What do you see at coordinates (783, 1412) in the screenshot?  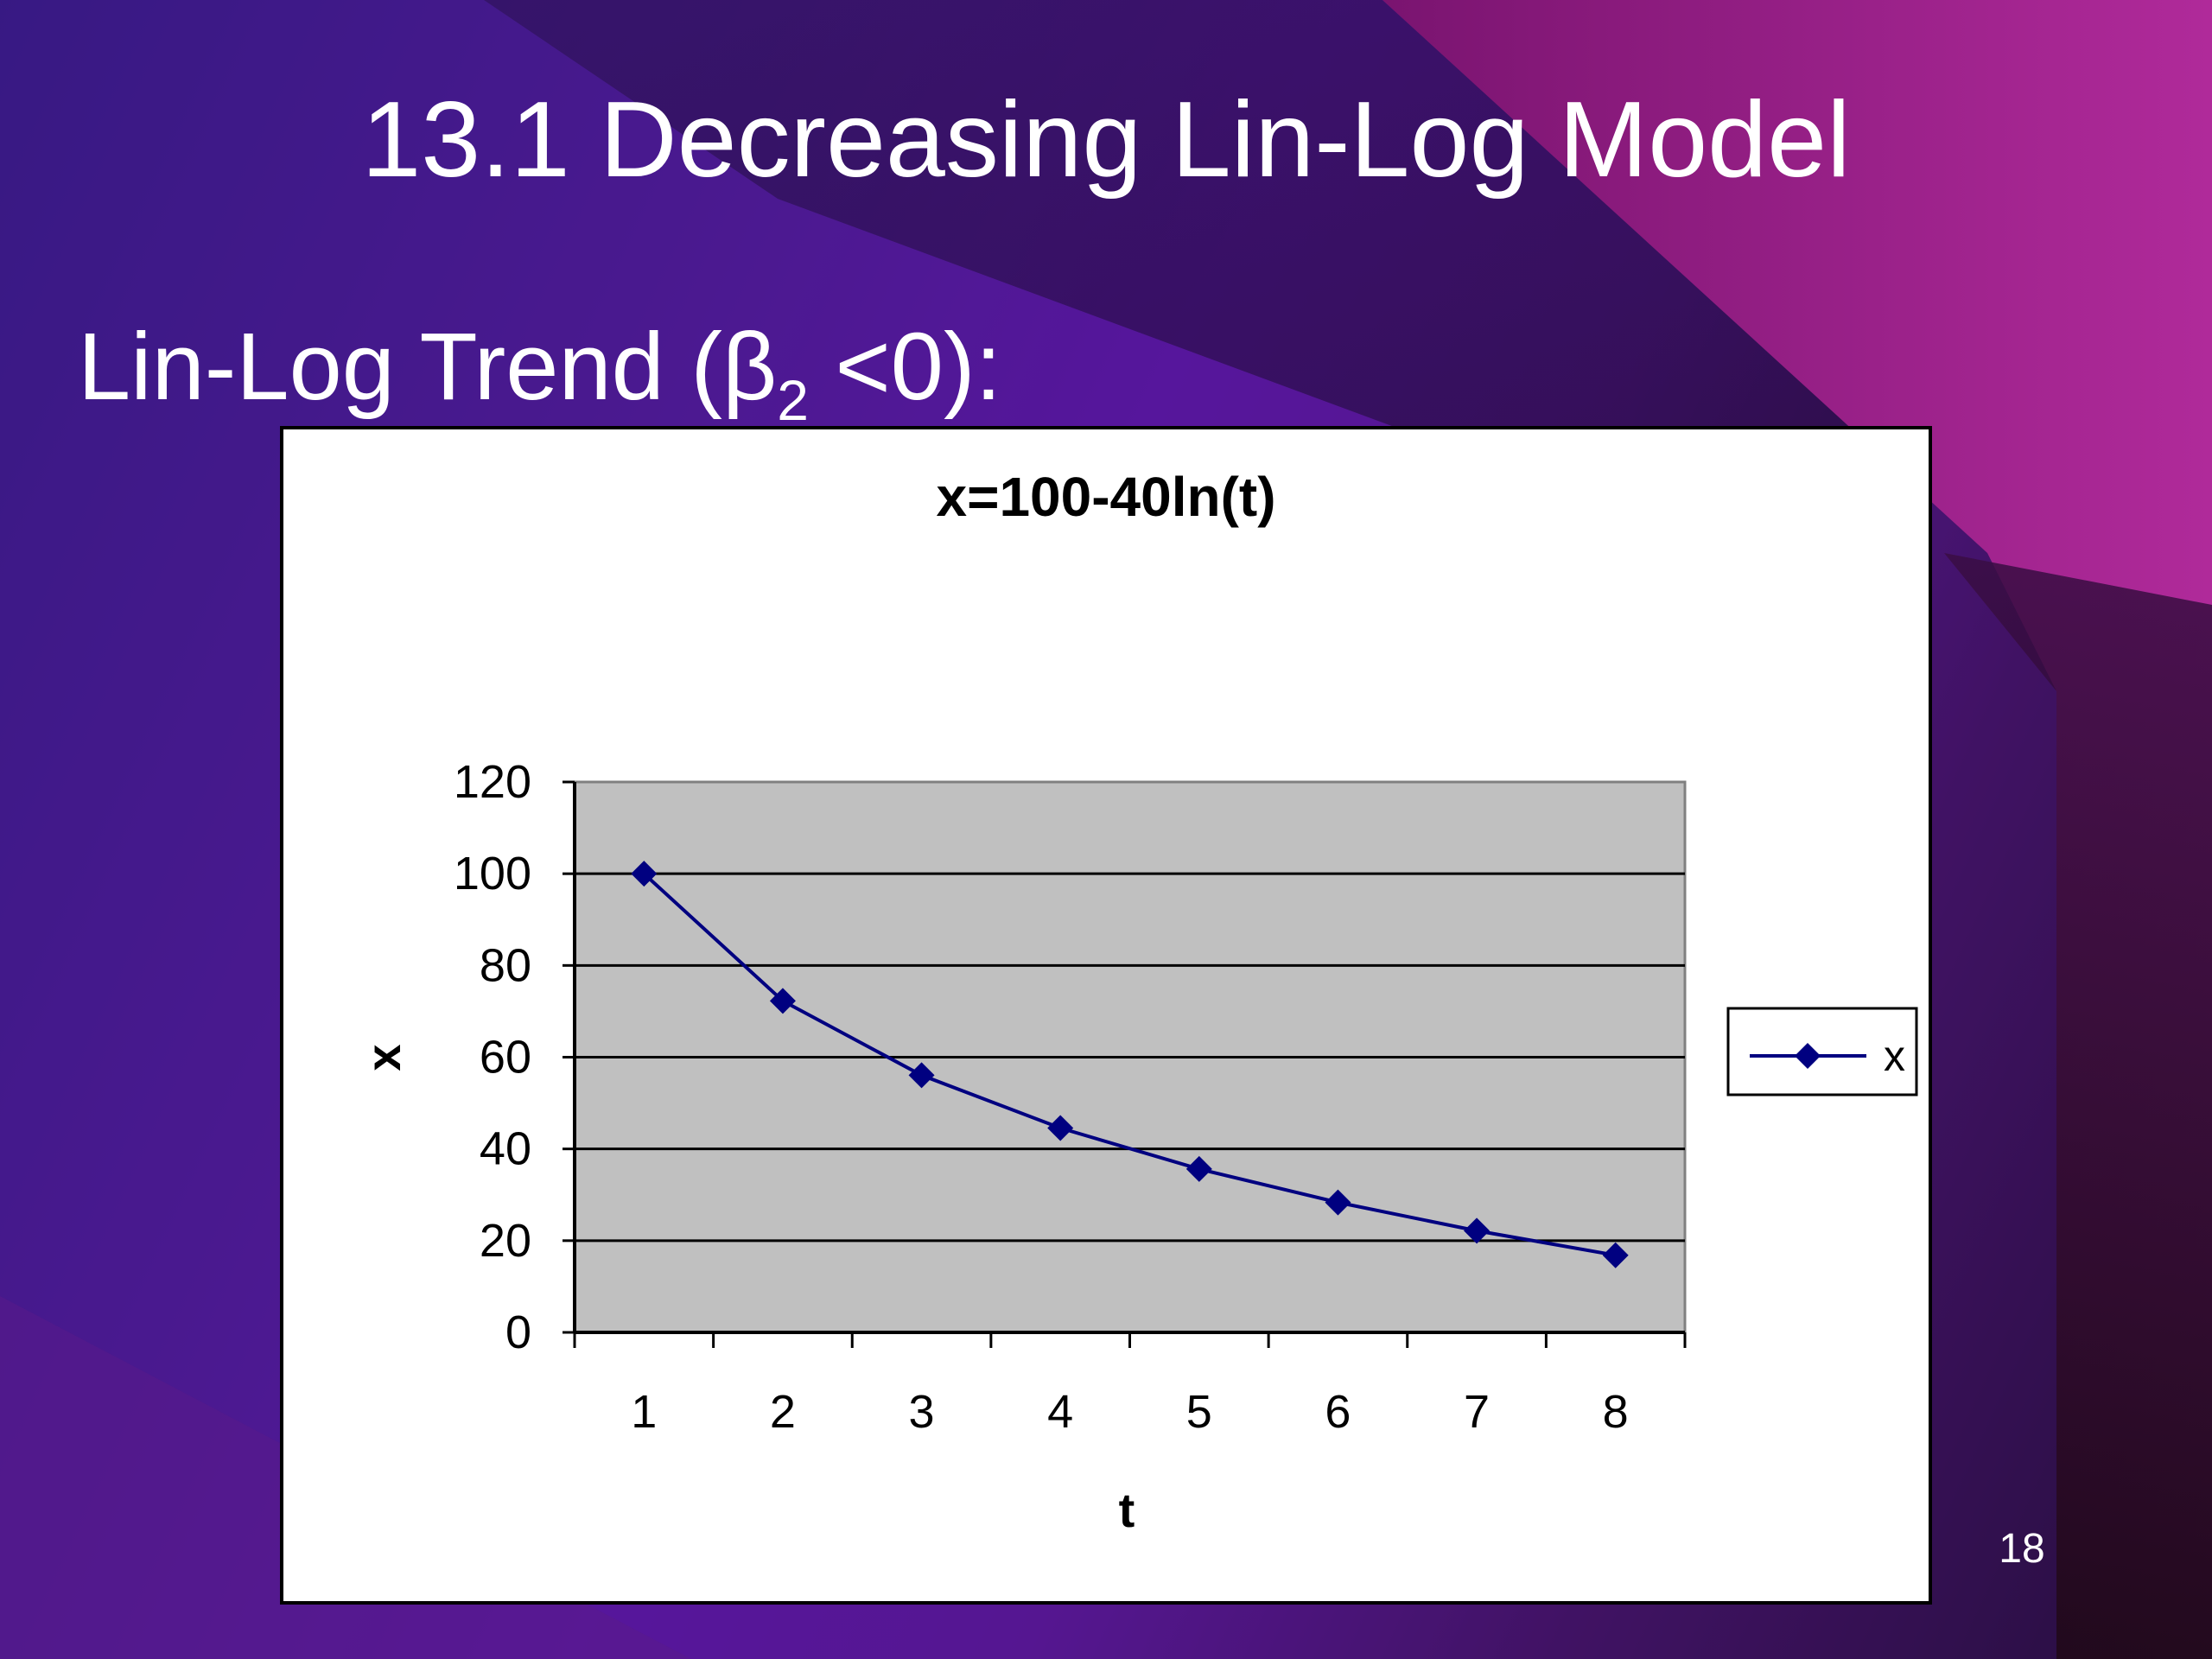 I see `x-tick-label: 2` at bounding box center [783, 1412].